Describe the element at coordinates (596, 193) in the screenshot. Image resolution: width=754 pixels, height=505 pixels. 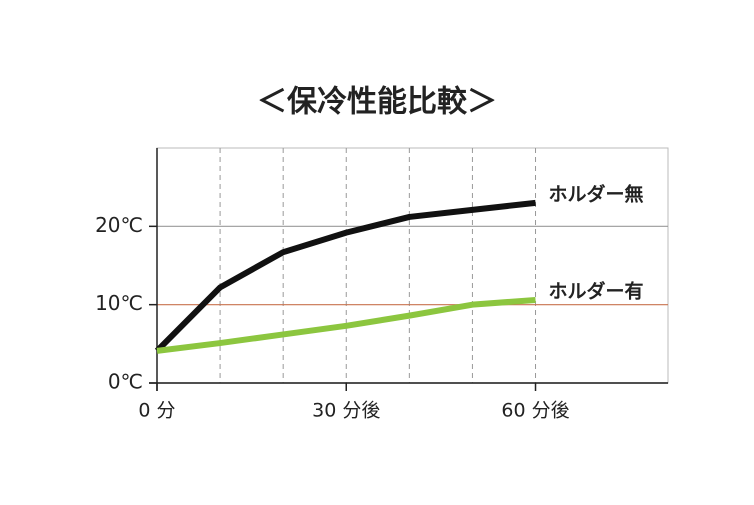
I see `series-label: ホルダー無` at that location.